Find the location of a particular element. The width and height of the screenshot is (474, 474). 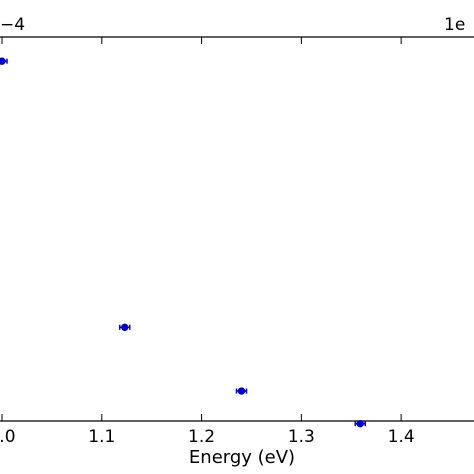

x-axis-tick-labels: 1.0 1.1 1.2 1.3 1.4 is located at coordinates (207, 437).